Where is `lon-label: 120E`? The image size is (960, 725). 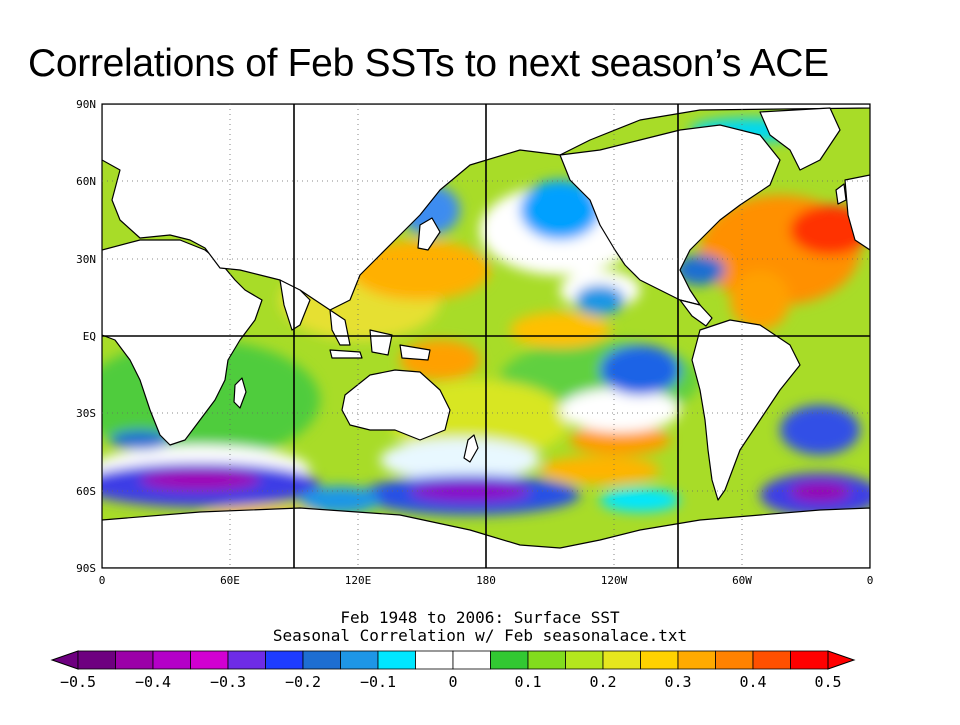
lon-label: 120E is located at coordinates (358, 580).